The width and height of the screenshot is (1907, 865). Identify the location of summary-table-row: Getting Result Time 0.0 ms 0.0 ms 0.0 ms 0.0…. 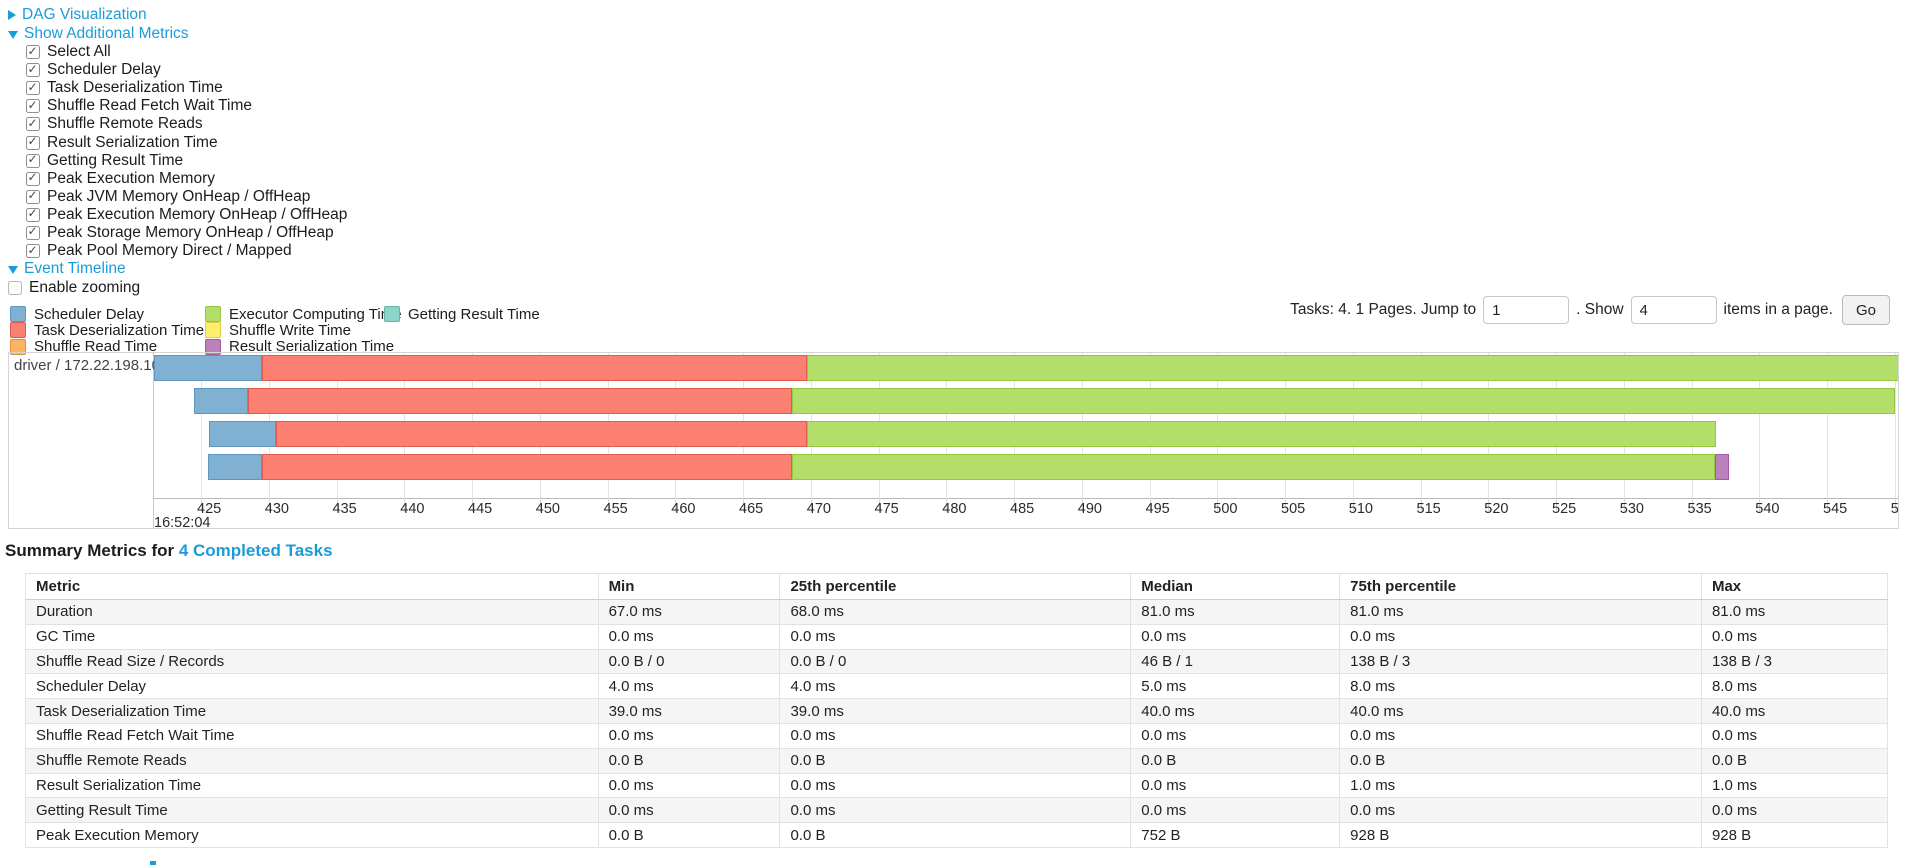
(957, 810).